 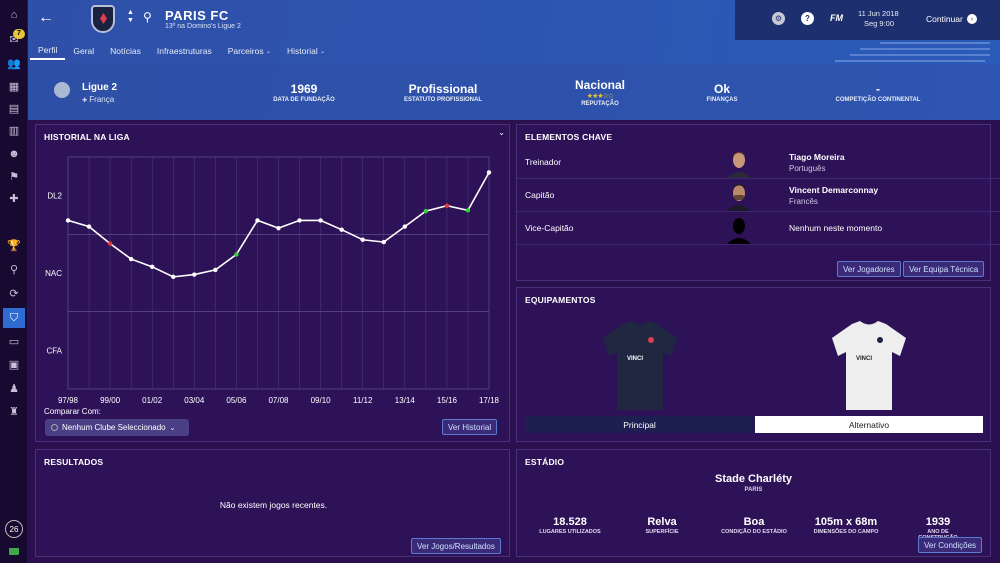 I want to click on staff-icon: ☻, so click(x=14, y=154).